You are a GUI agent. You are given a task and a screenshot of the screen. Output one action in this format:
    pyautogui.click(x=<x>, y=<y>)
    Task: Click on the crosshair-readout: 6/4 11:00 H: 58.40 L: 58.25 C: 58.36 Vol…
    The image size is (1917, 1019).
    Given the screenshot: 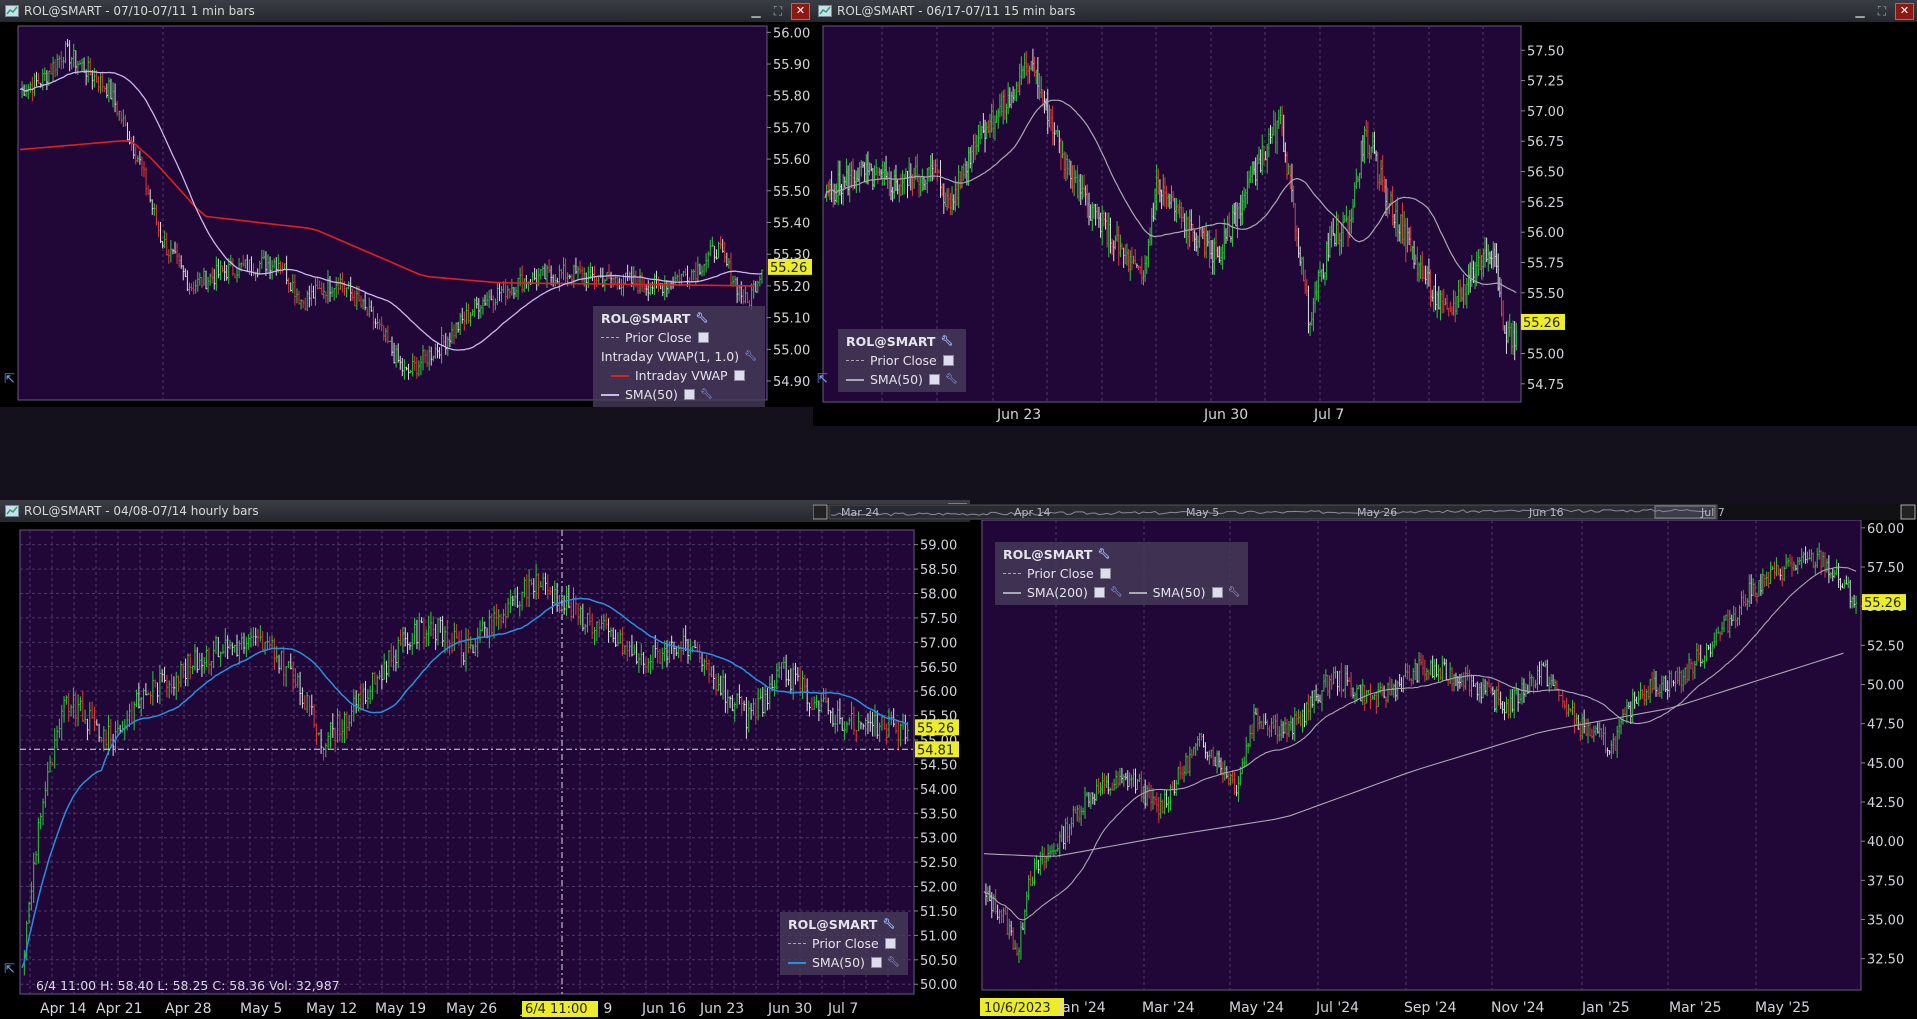 What is the action you would take?
    pyautogui.click(x=188, y=985)
    